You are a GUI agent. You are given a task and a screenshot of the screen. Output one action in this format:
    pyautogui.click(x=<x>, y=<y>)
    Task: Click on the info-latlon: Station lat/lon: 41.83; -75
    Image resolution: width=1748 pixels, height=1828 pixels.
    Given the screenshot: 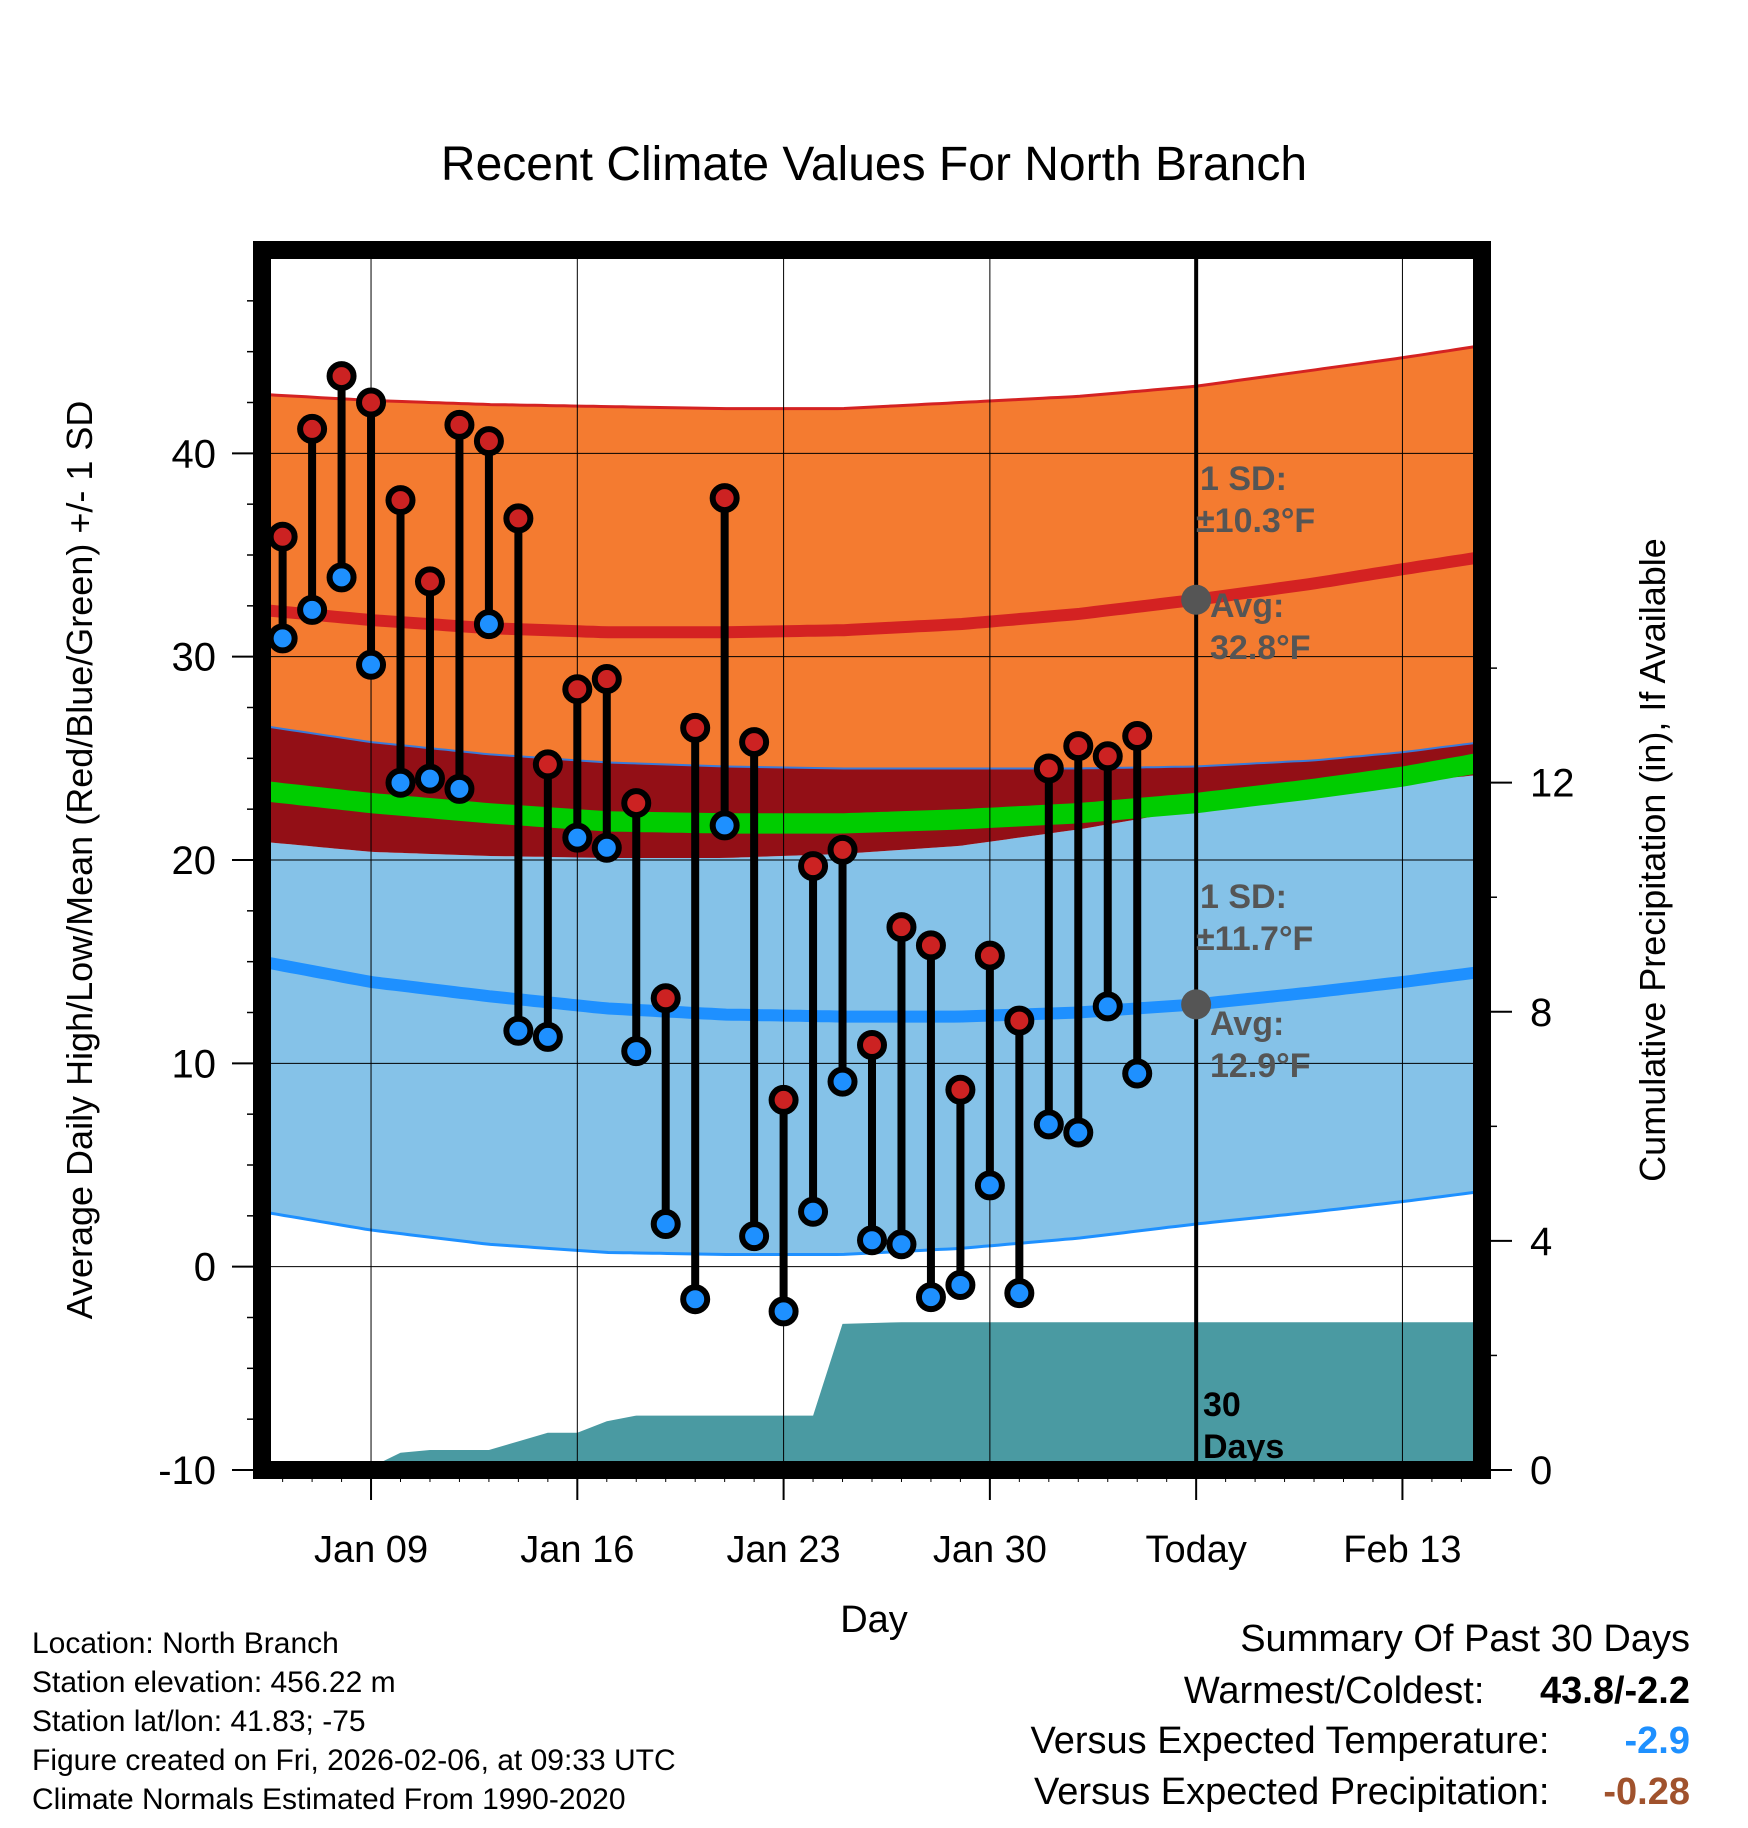 What is the action you would take?
    pyautogui.click(x=199, y=1721)
    